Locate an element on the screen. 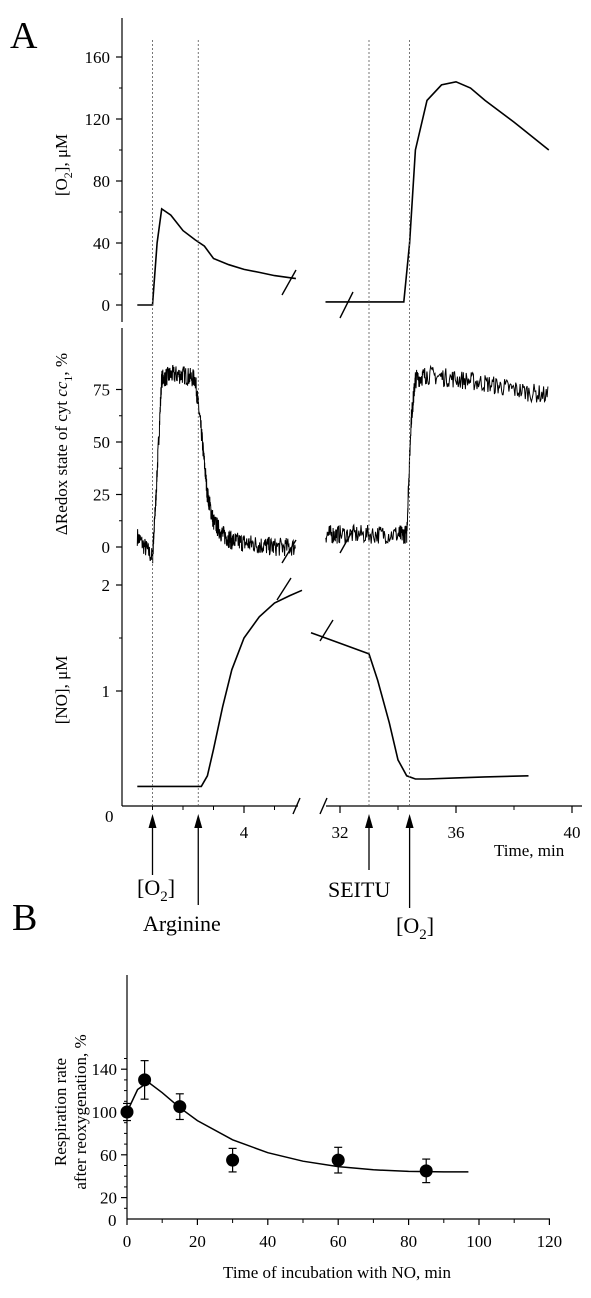 The width and height of the screenshot is (591, 1298). time-xtick-label: 4 is located at coordinates (244, 832).